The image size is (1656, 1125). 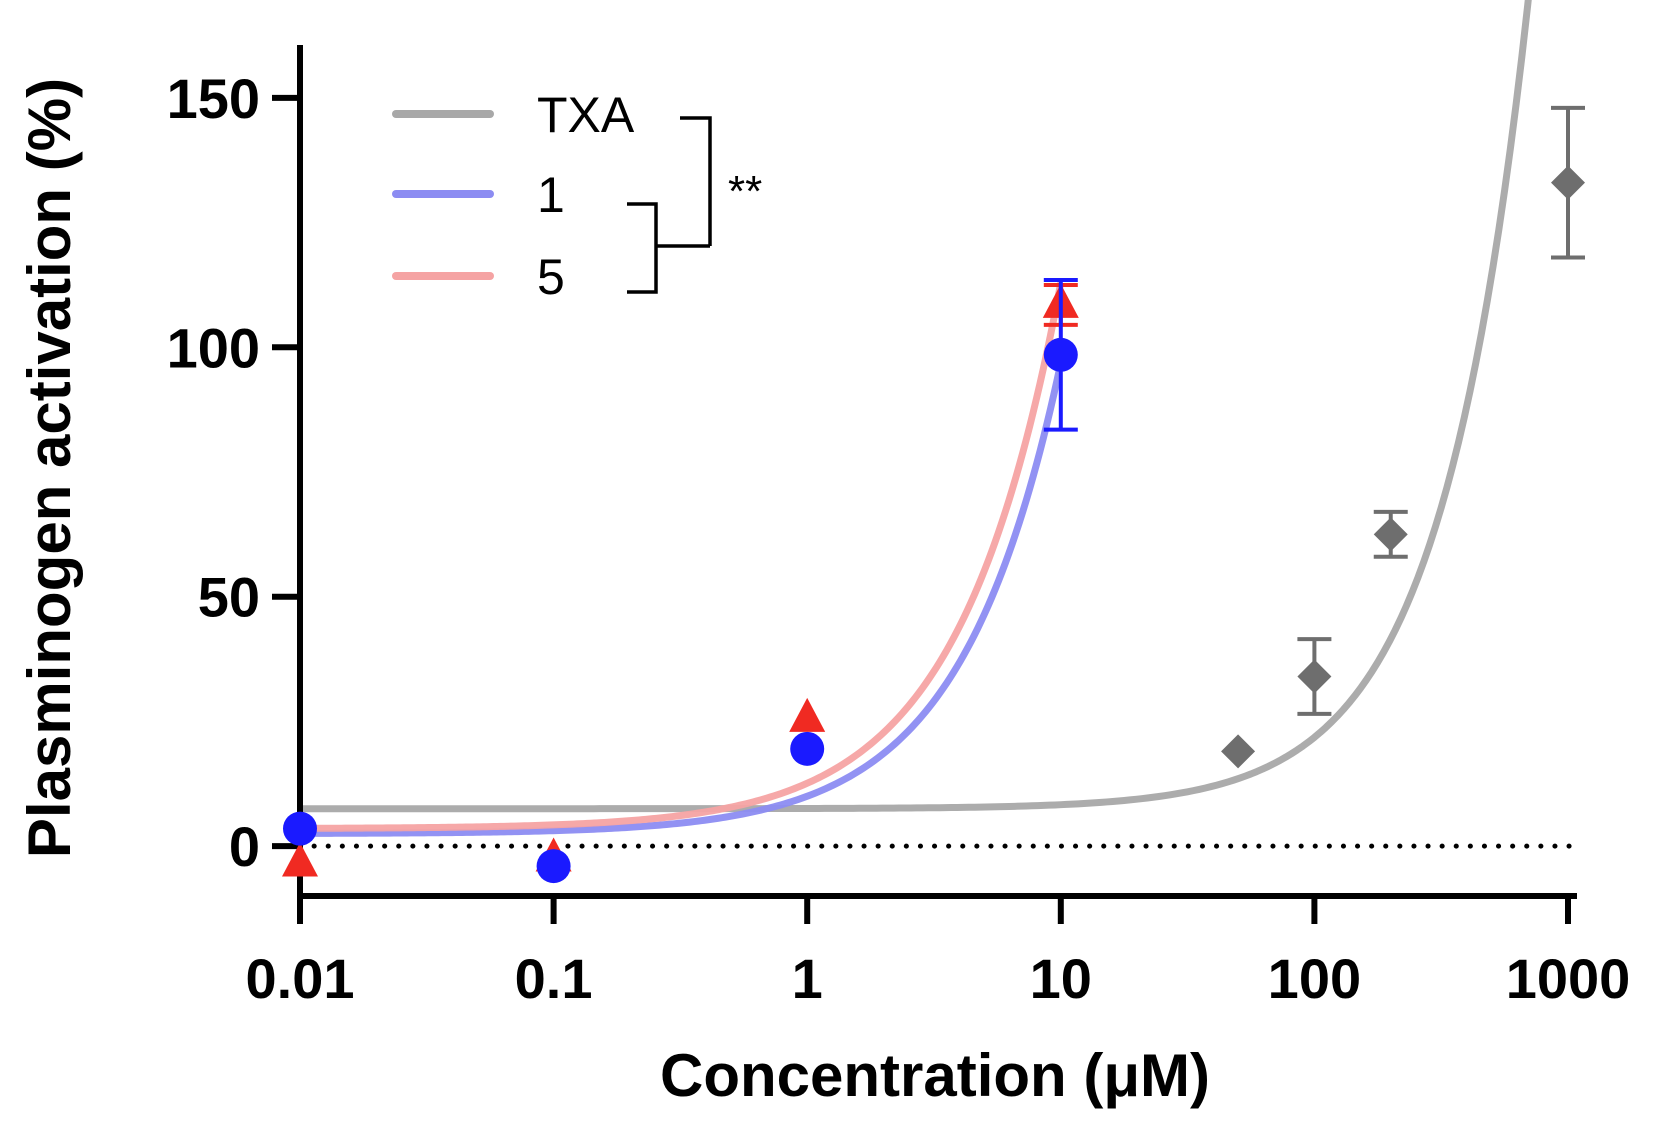 I want to click on bracket-outer, so click(x=696, y=181).